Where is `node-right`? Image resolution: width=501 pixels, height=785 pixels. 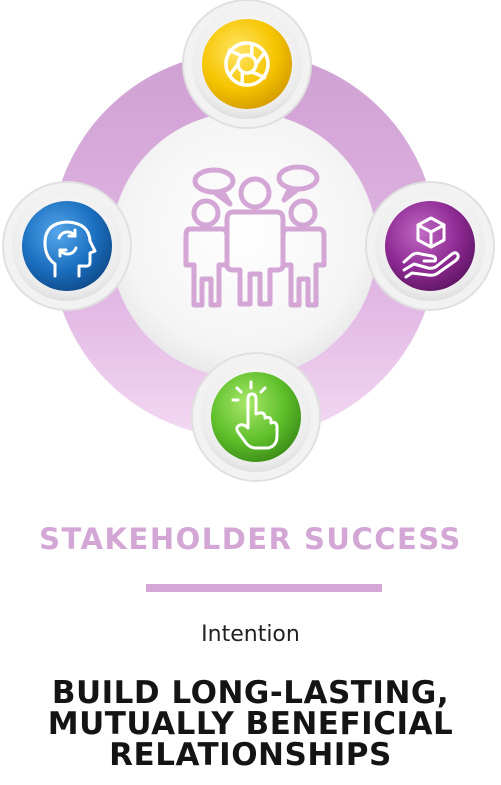 node-right is located at coordinates (430, 246).